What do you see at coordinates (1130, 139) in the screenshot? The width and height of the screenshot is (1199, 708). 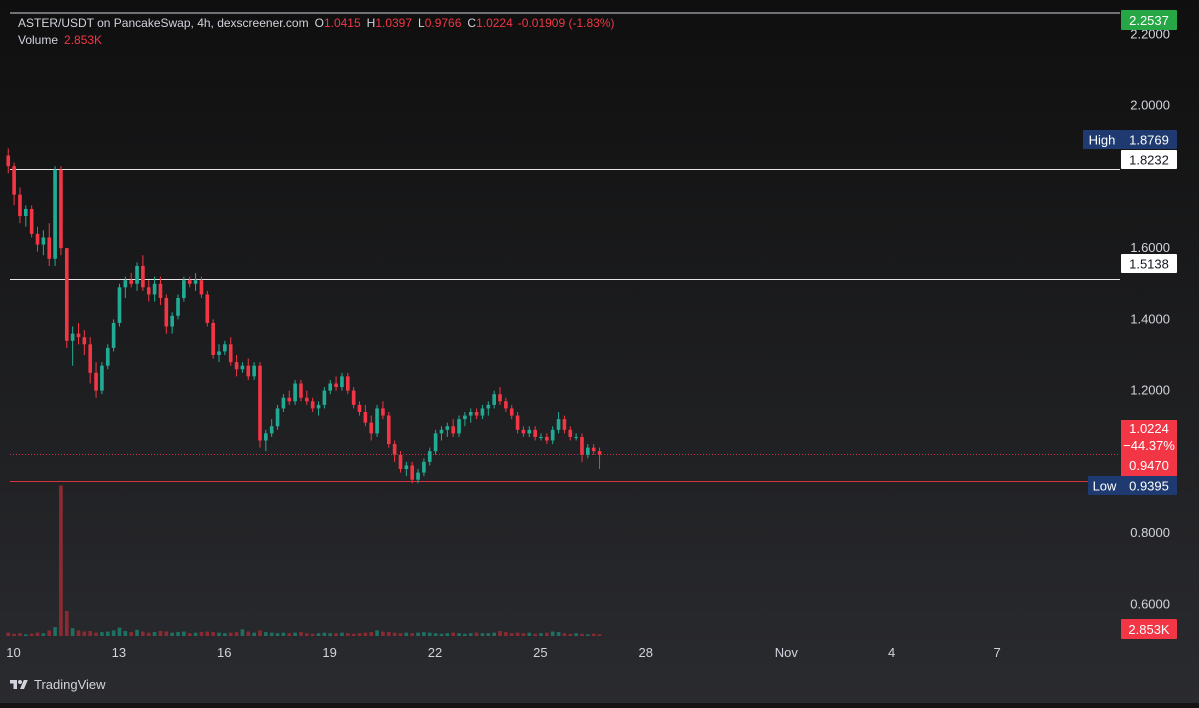 I see `high-price-badge: 1.8769 High` at bounding box center [1130, 139].